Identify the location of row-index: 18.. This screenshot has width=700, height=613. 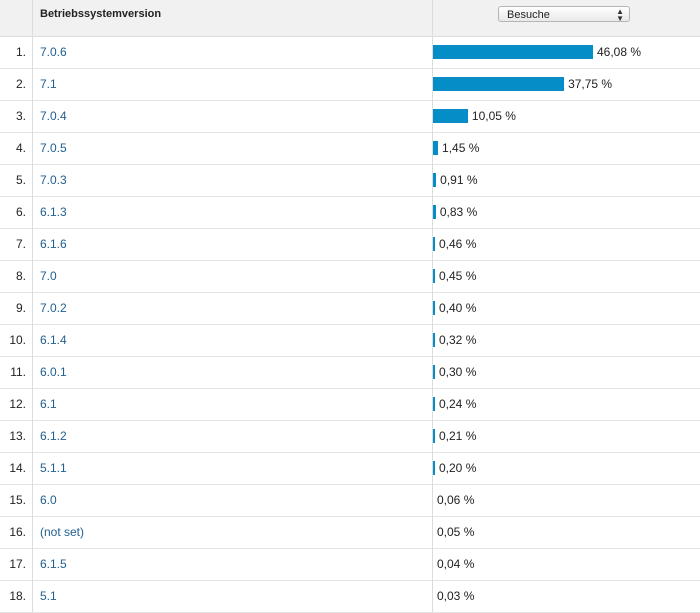
(17, 596).